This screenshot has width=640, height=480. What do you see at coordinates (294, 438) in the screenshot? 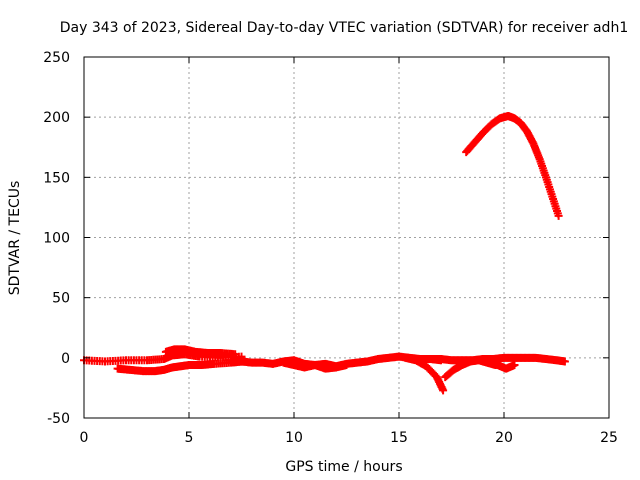
I see `x-tick-label: 10` at bounding box center [294, 438].